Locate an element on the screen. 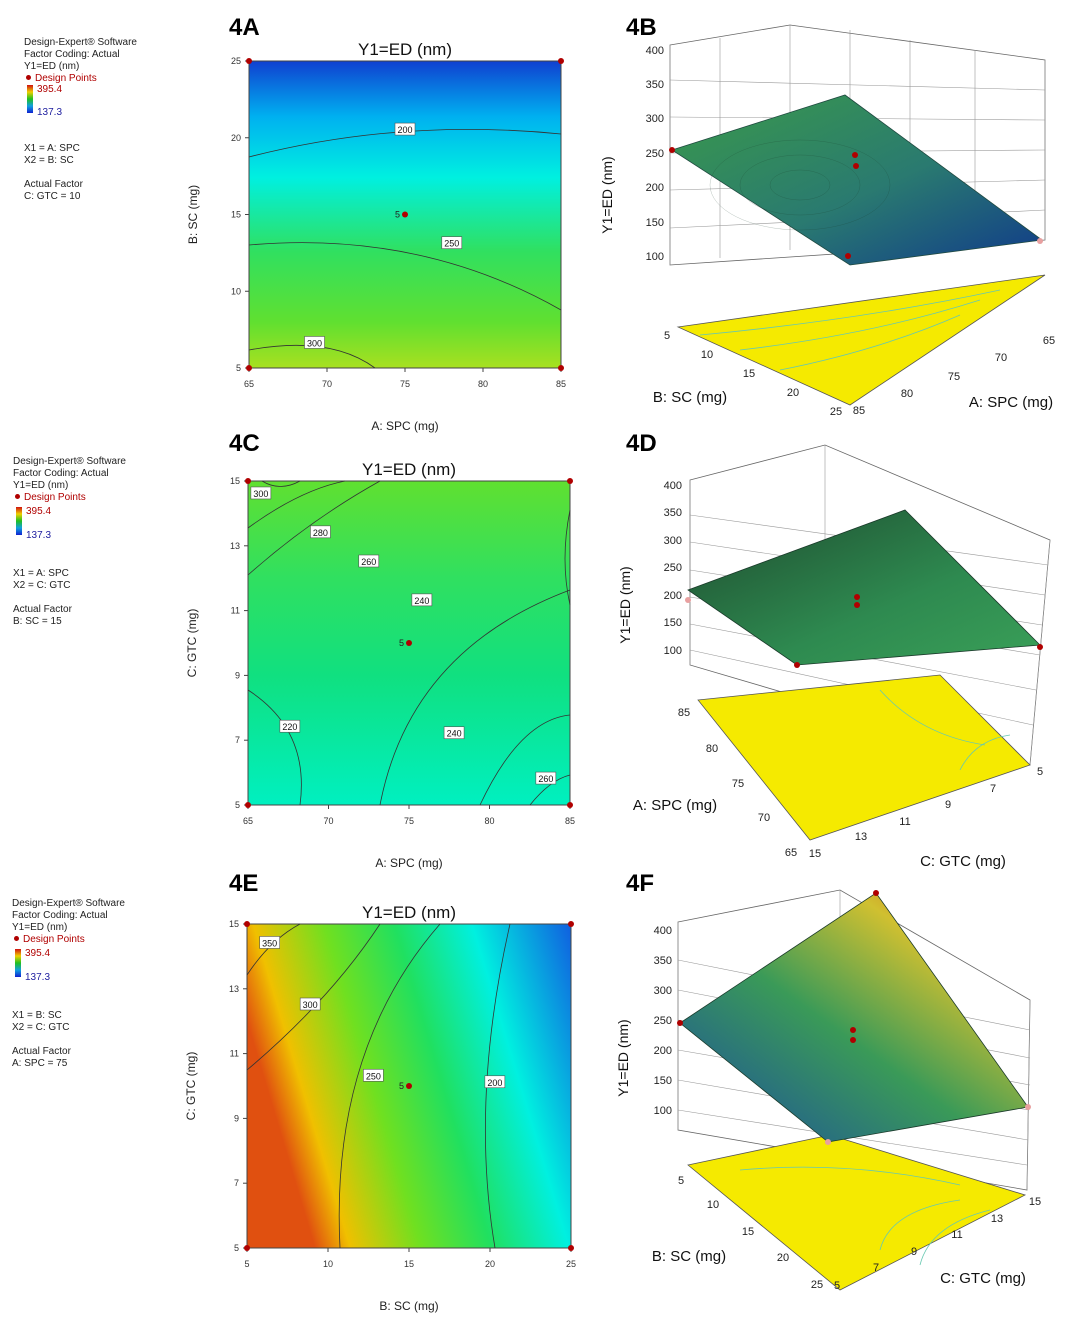 Image resolution: width=1074 pixels, height=1330 pixels. legend-x1: X1 = A: SPC is located at coordinates (52, 148).